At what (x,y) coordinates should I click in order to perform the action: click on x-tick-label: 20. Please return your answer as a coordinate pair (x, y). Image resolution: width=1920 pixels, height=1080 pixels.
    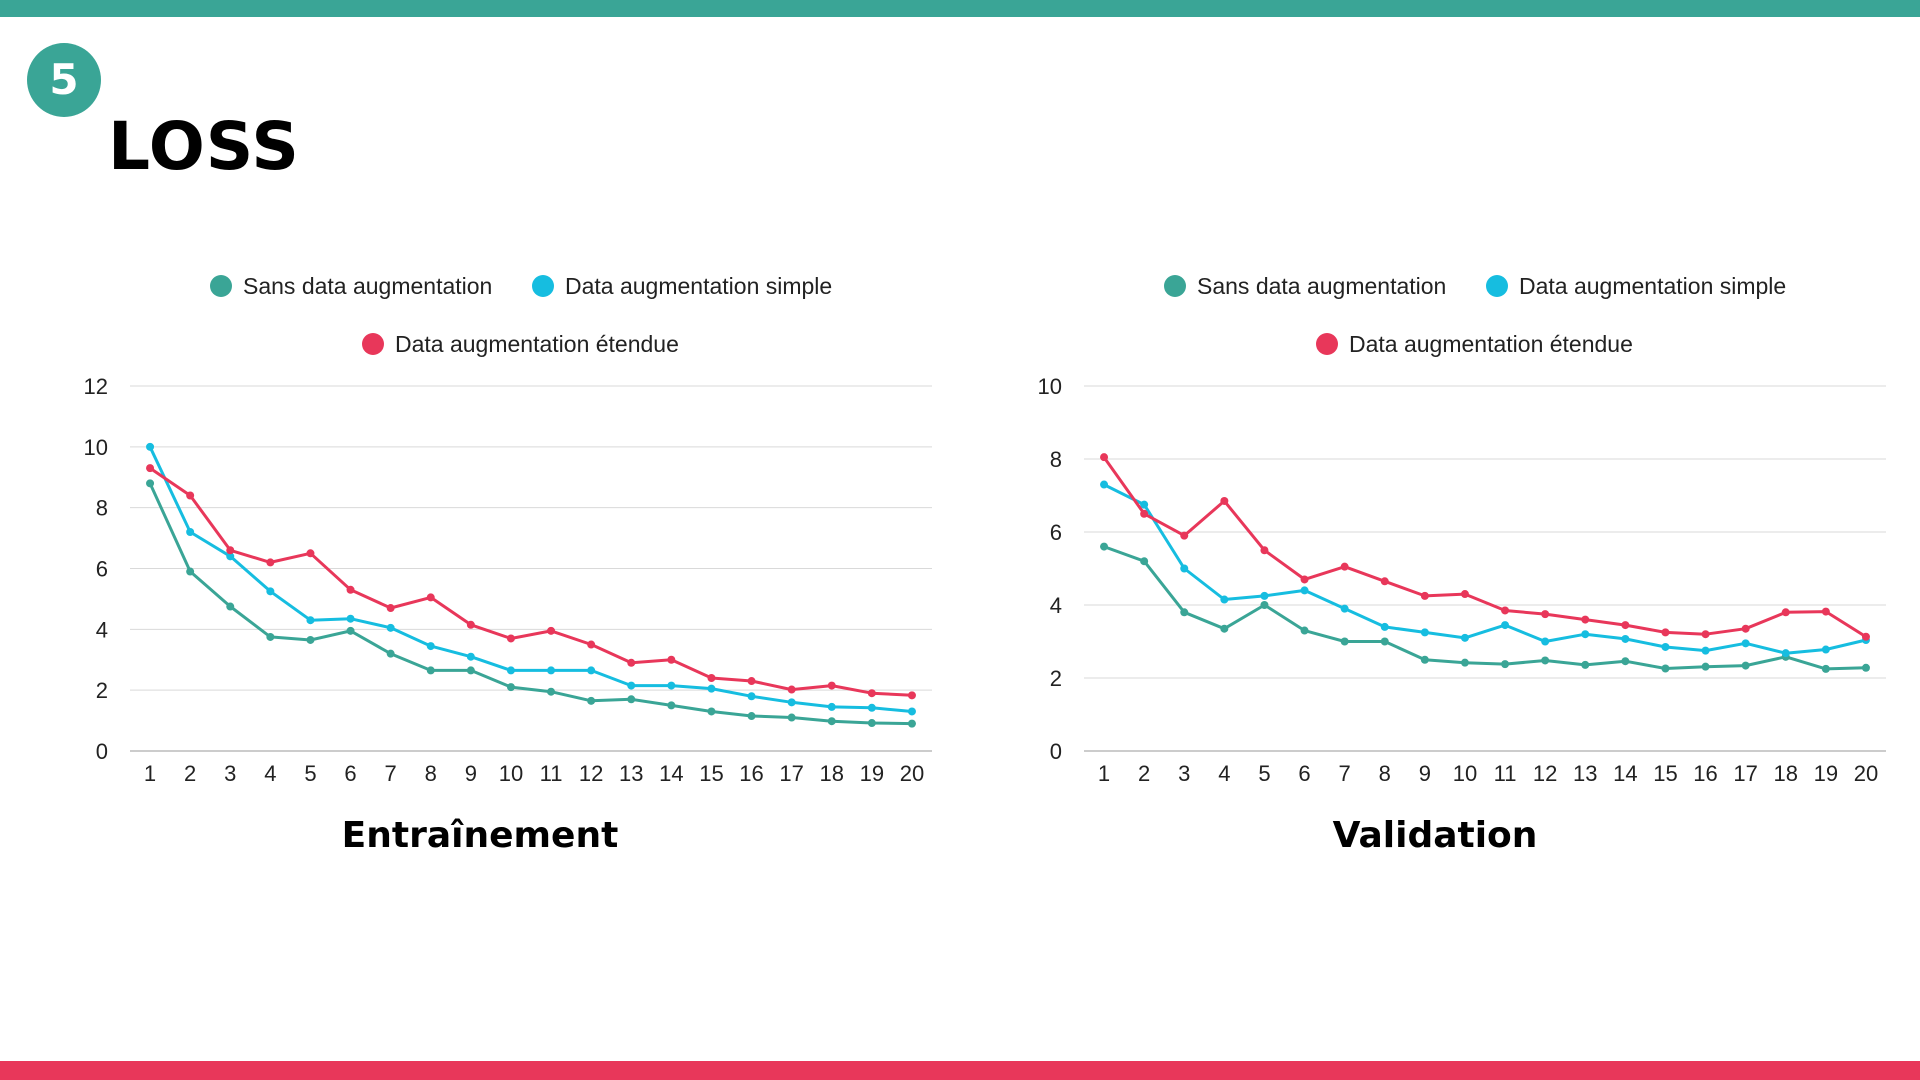
    Looking at the image, I should click on (912, 773).